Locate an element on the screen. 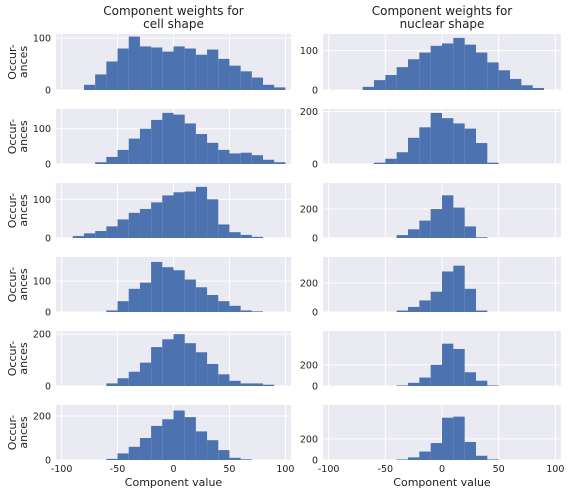 Image resolution: width=568 pixels, height=496 pixels. histogram-panel-r3-c2: 0 200 is located at coordinates (430, 214).